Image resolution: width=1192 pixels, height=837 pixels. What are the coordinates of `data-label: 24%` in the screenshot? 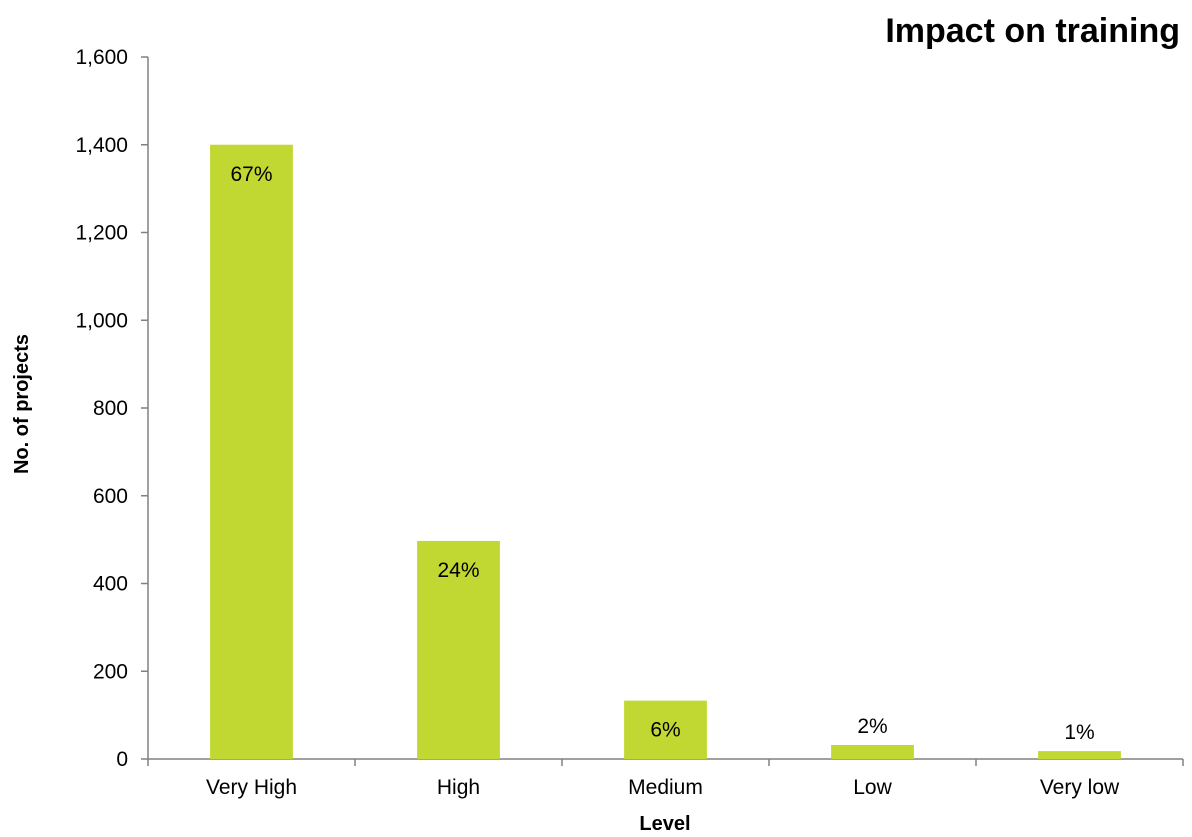 It's located at (458, 570).